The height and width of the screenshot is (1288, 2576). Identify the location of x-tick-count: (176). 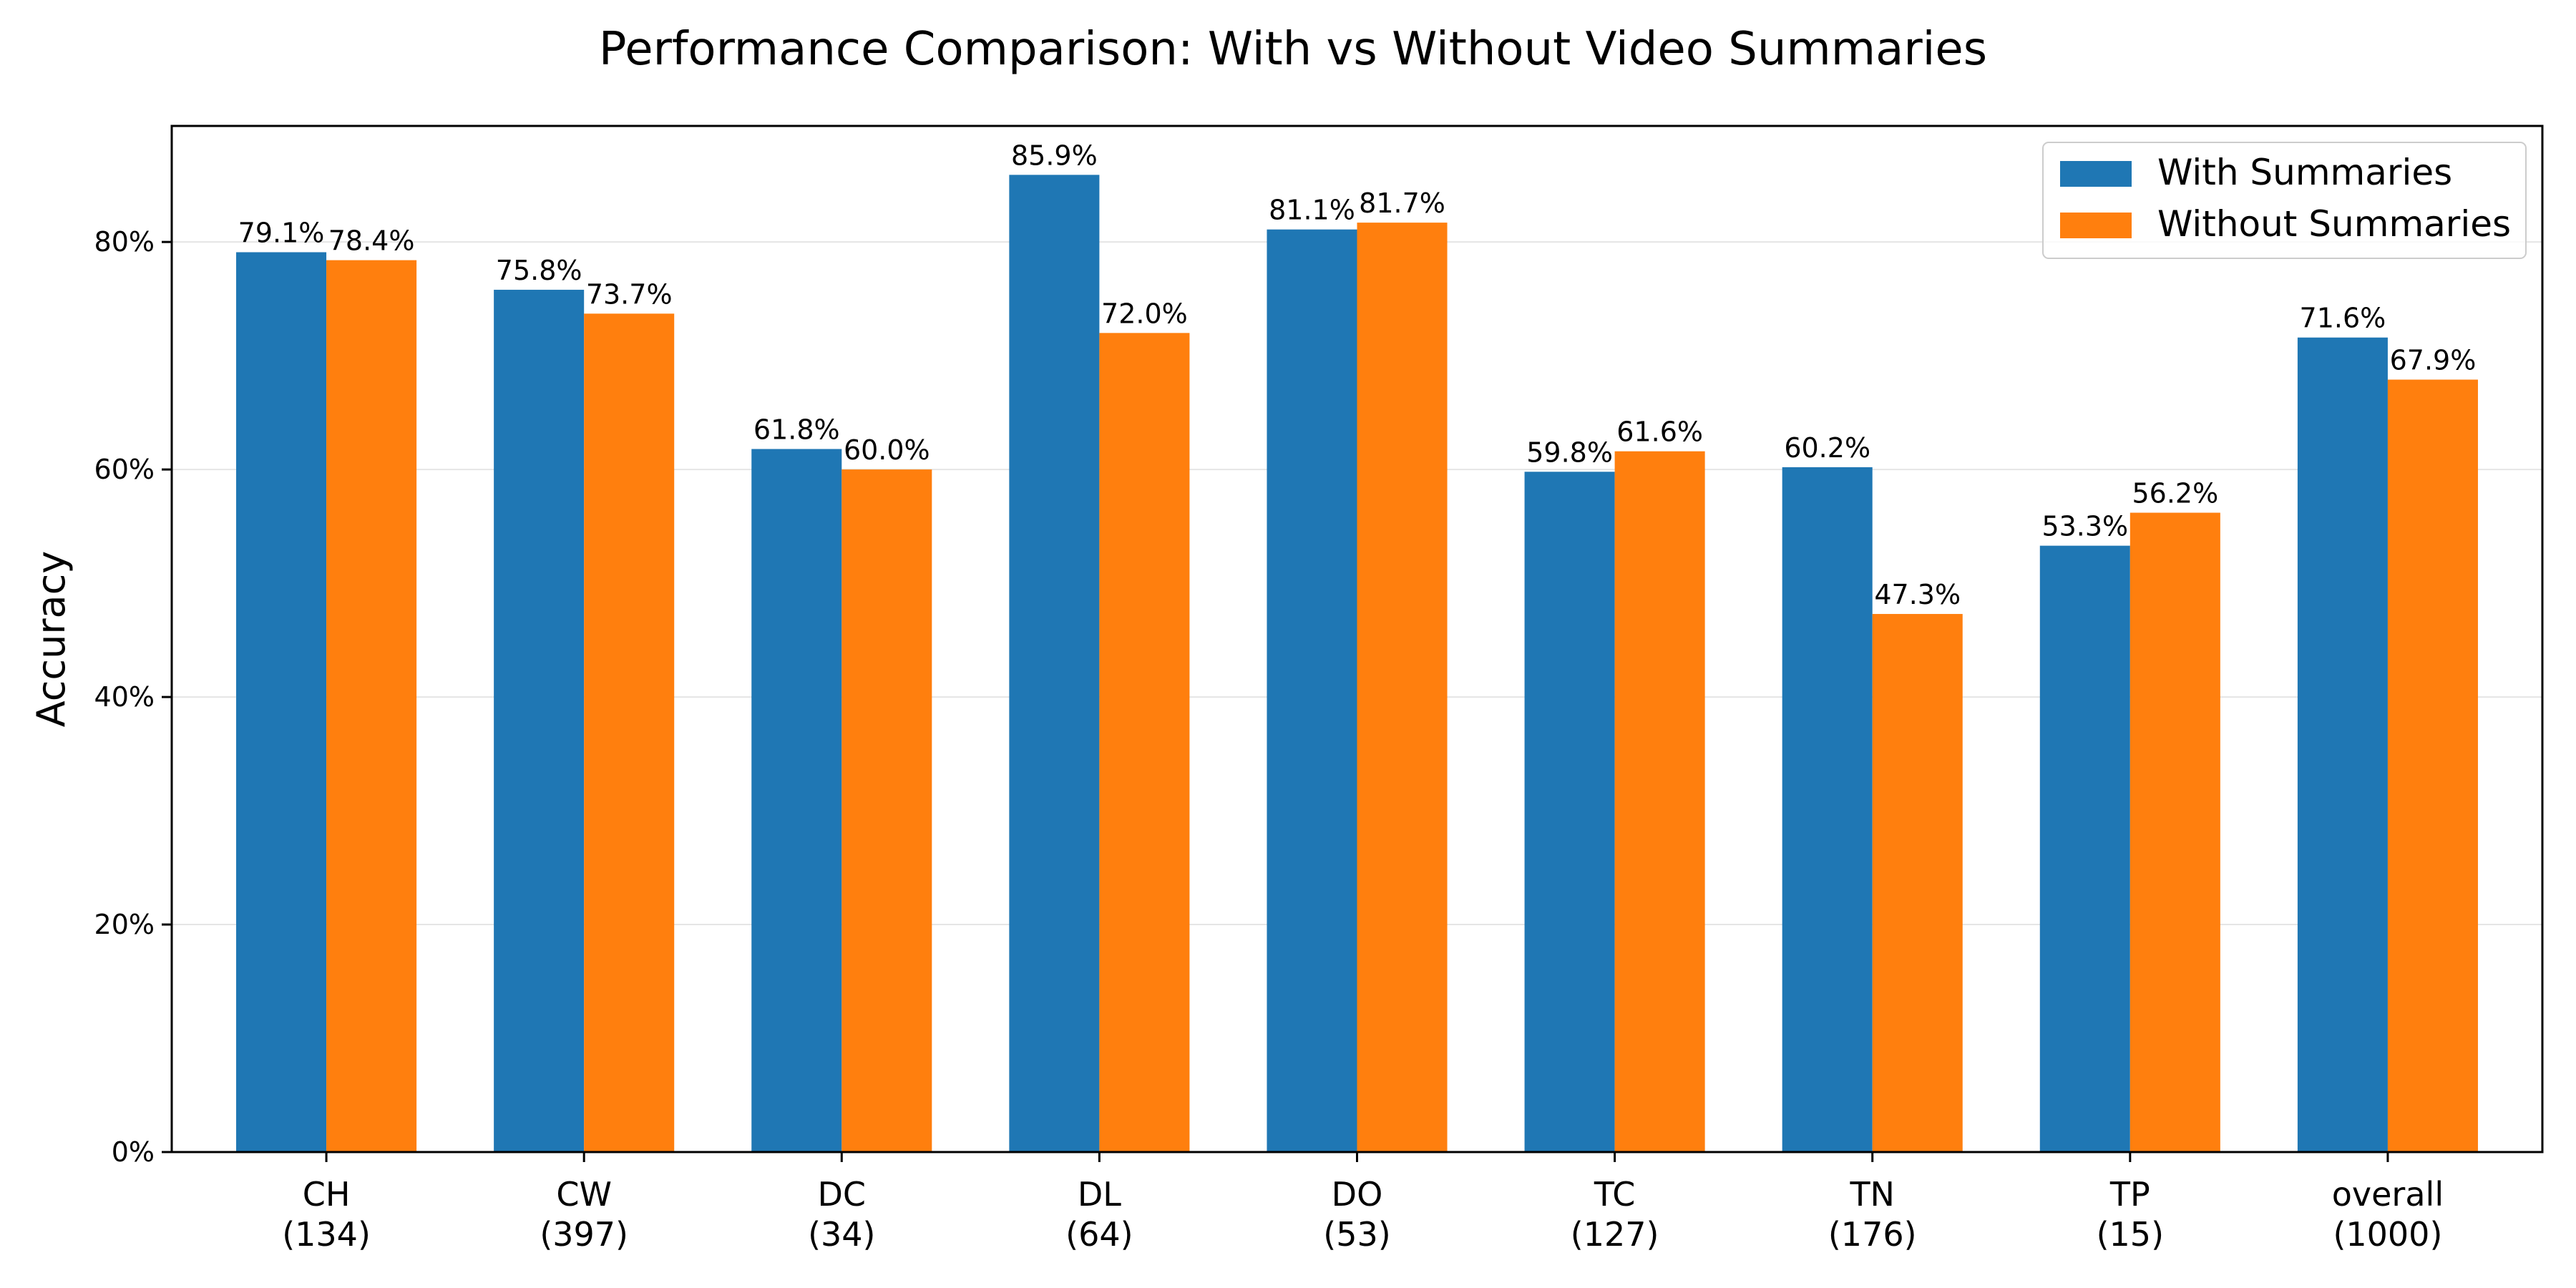
(1872, 1234).